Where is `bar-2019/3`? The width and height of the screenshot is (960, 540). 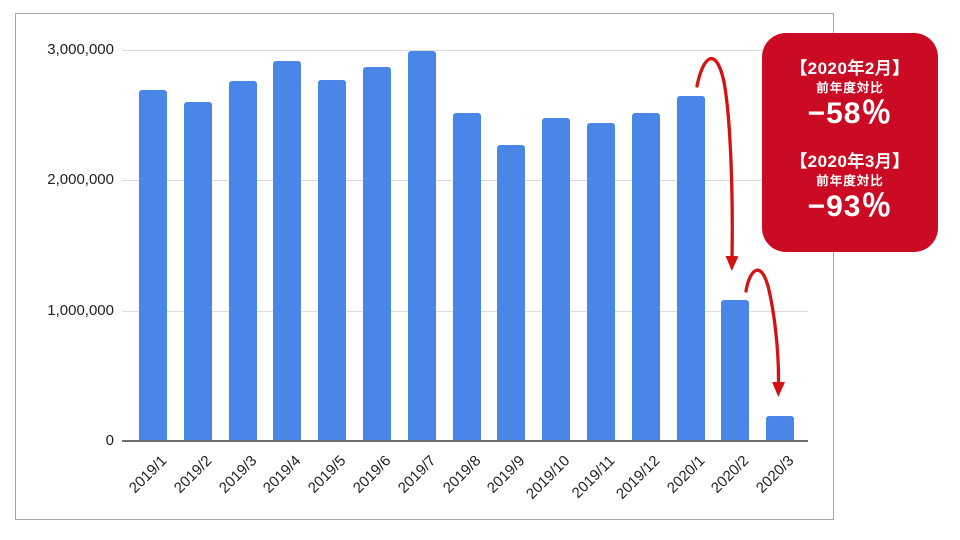 bar-2019/3 is located at coordinates (242, 261).